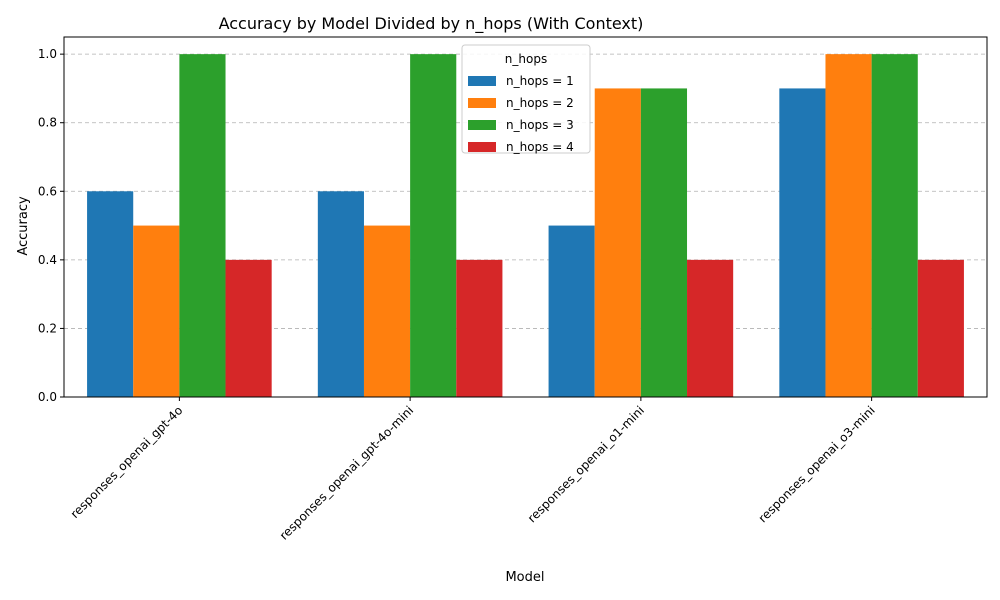 The image size is (1000, 600). What do you see at coordinates (524, 577) in the screenshot?
I see `x-axis-label: Model` at bounding box center [524, 577].